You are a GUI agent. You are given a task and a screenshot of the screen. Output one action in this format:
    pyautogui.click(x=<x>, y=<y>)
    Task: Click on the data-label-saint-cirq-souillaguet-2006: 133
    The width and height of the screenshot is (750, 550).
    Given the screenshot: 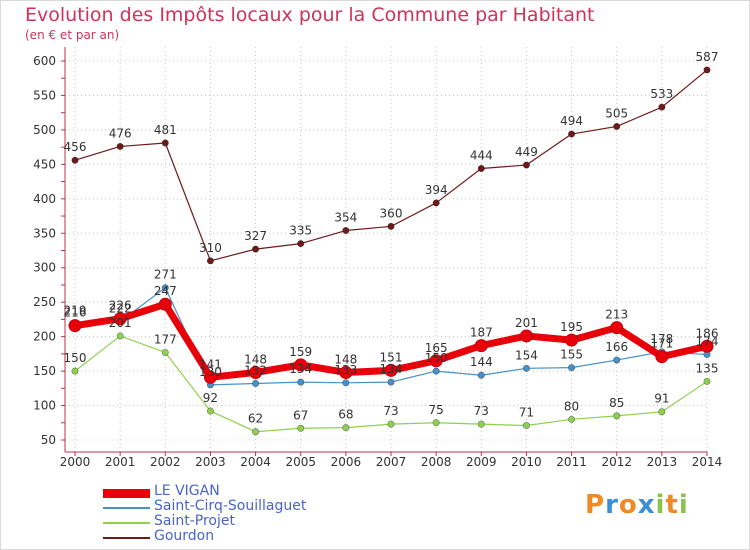 What is the action you would take?
    pyautogui.click(x=345, y=370)
    